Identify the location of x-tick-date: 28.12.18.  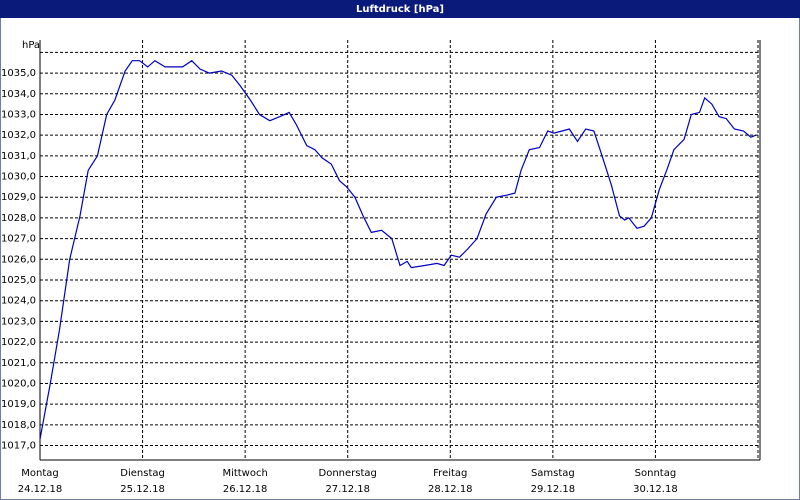
(450, 489).